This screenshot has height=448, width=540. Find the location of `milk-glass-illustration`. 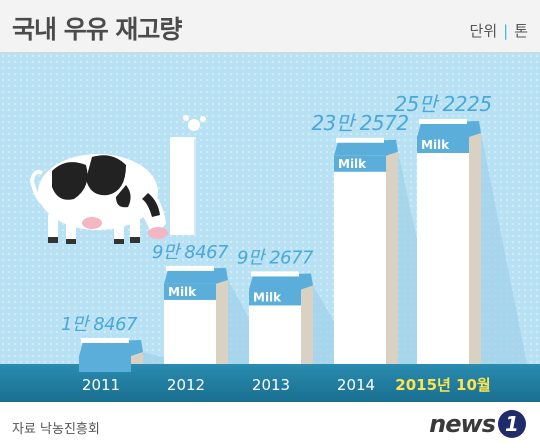

milk-glass-illustration is located at coordinates (188, 175).